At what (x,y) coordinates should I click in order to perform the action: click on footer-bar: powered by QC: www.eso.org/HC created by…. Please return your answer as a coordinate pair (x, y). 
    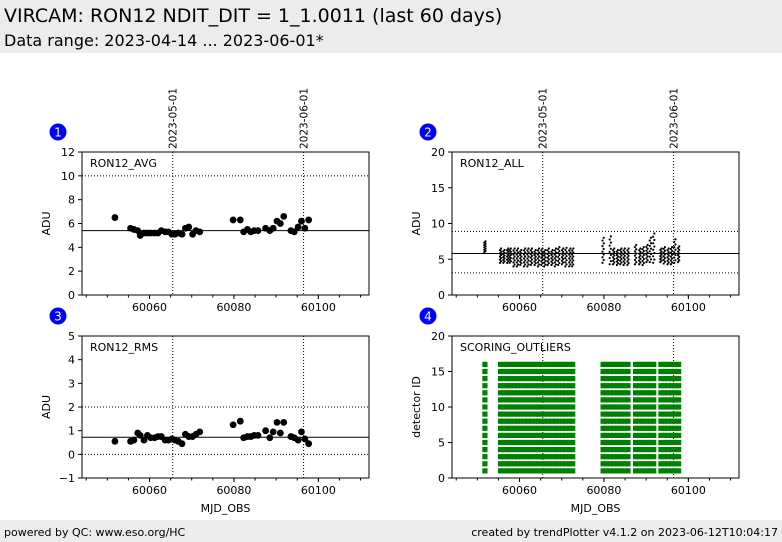
    Looking at the image, I should click on (391, 531).